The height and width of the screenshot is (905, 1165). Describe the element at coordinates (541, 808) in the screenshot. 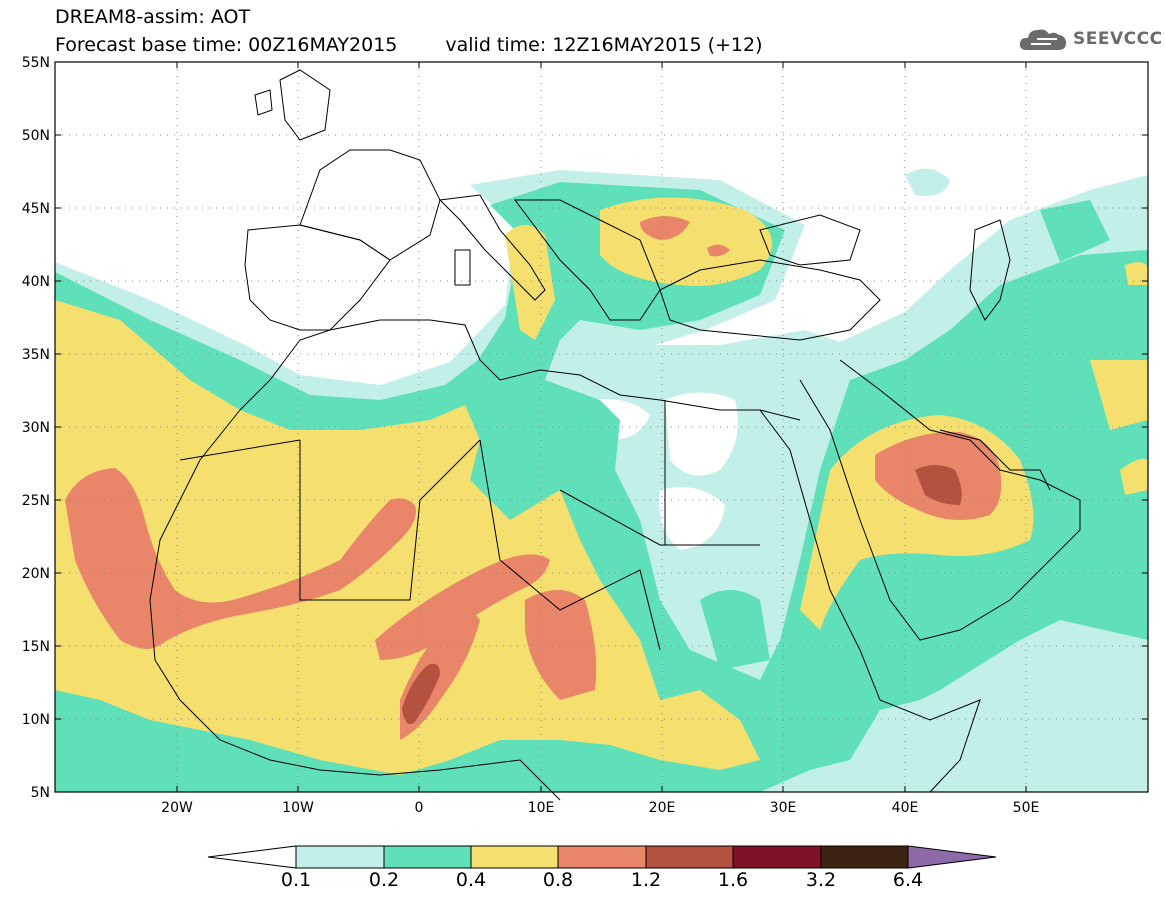

I see `lon-tick-label: 10E` at that location.